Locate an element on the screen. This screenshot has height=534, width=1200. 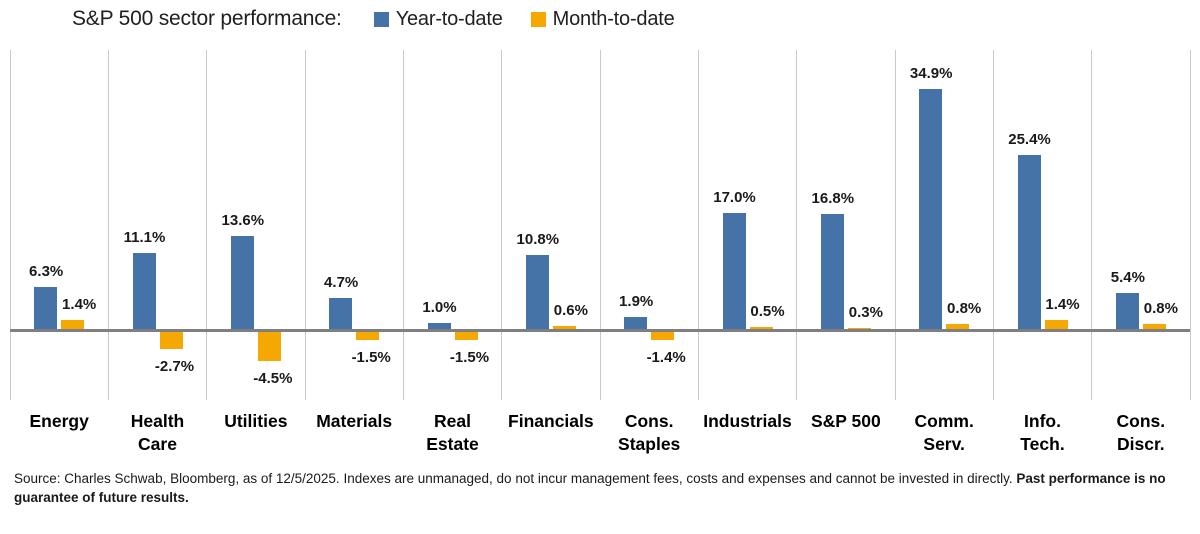
legend-item-mtd: Month-to-date is located at coordinates (602, 19).